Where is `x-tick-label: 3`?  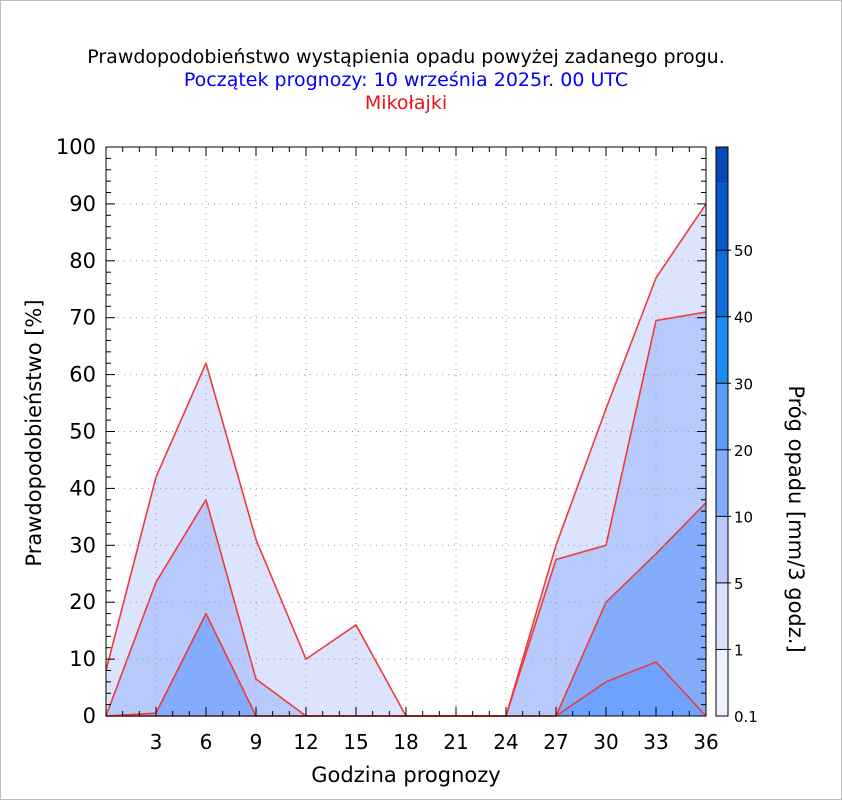 x-tick-label: 3 is located at coordinates (156, 742).